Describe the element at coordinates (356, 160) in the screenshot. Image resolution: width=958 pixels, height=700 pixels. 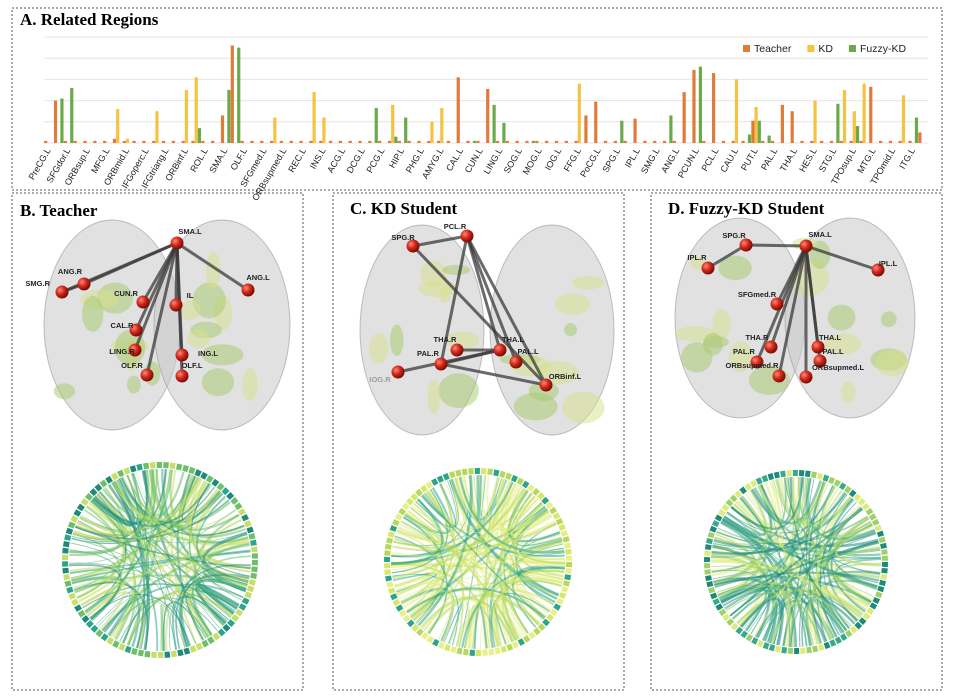
I see `x-tick-label: DCG.L` at that location.